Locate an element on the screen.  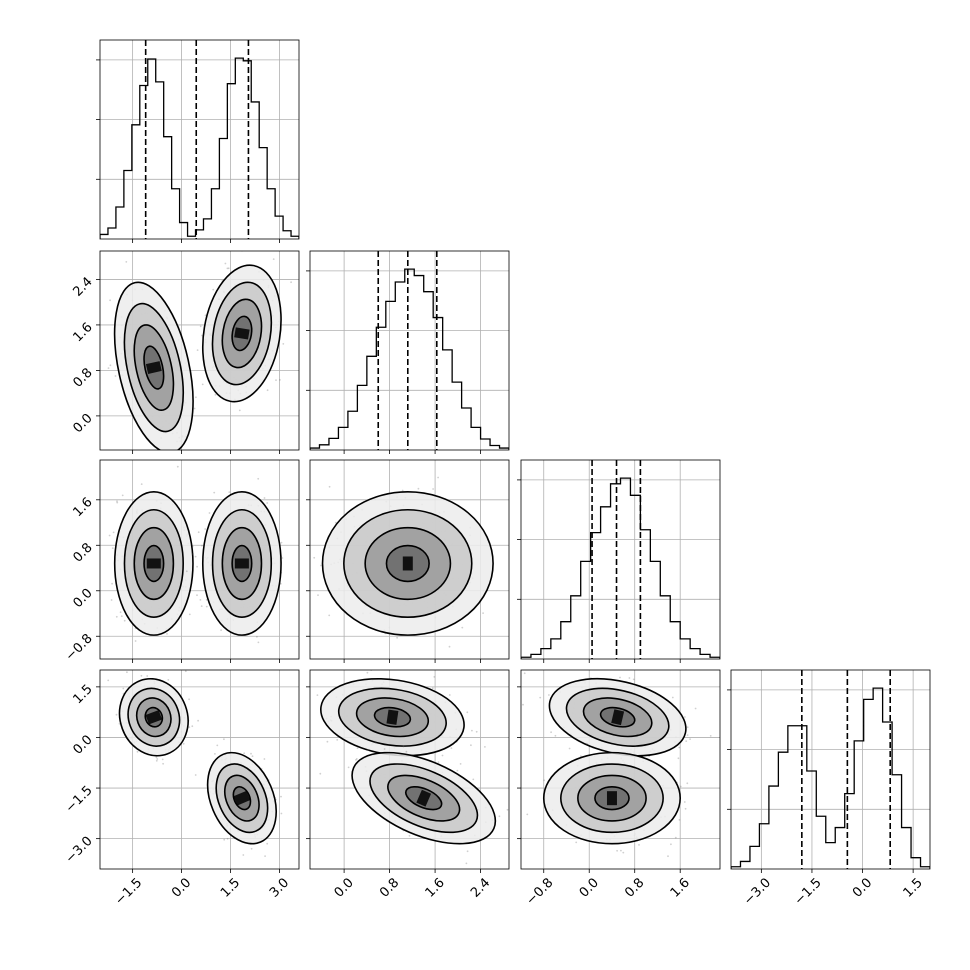
x-tick-label: 3.0 is located at coordinates (279, 887).